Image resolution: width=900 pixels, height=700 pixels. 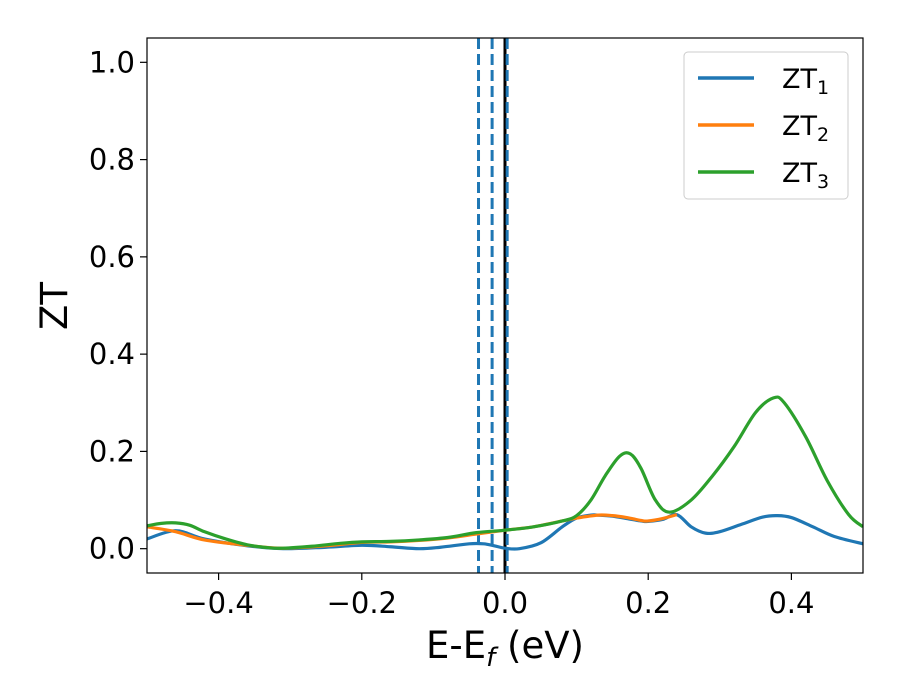 What do you see at coordinates (539, 645) in the screenshot?
I see `x-axis-label-unit: (eV)` at bounding box center [539, 645].